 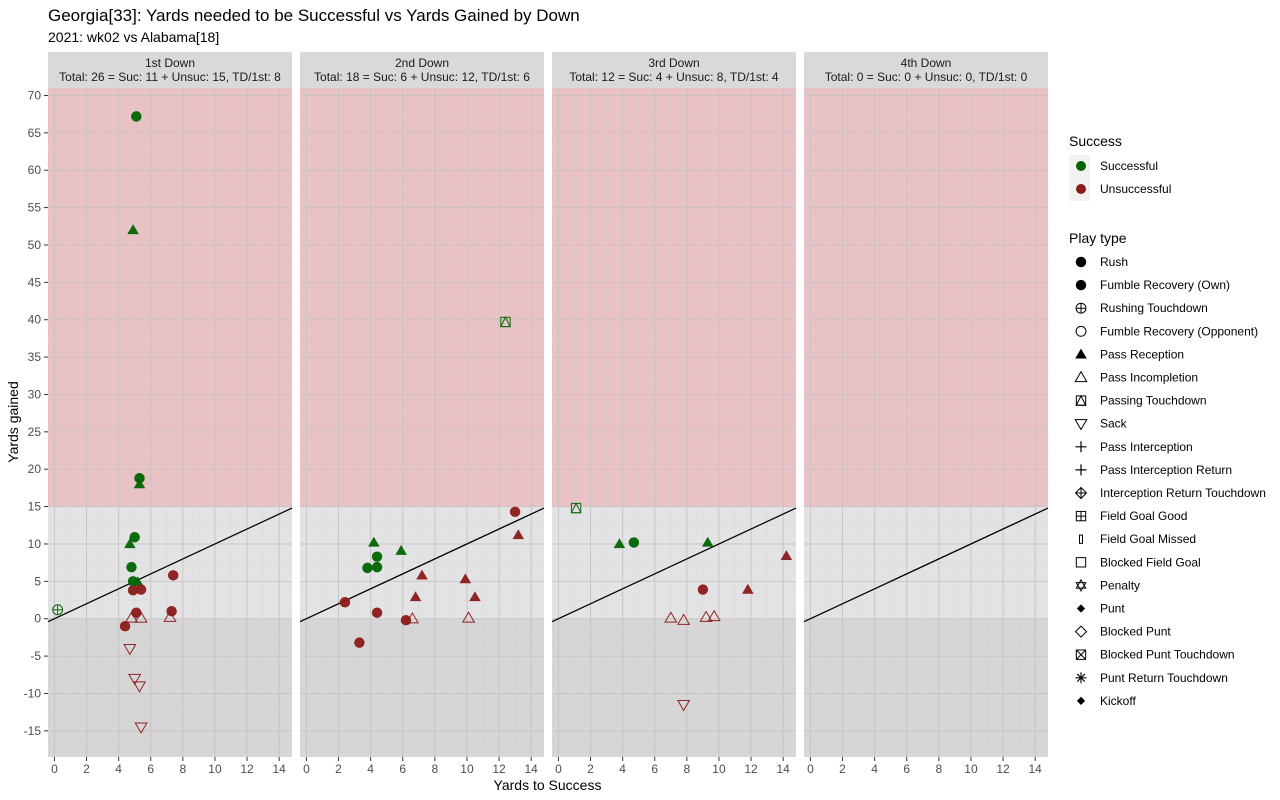 I want to click on y-tick-label: 45, so click(x=35, y=282).